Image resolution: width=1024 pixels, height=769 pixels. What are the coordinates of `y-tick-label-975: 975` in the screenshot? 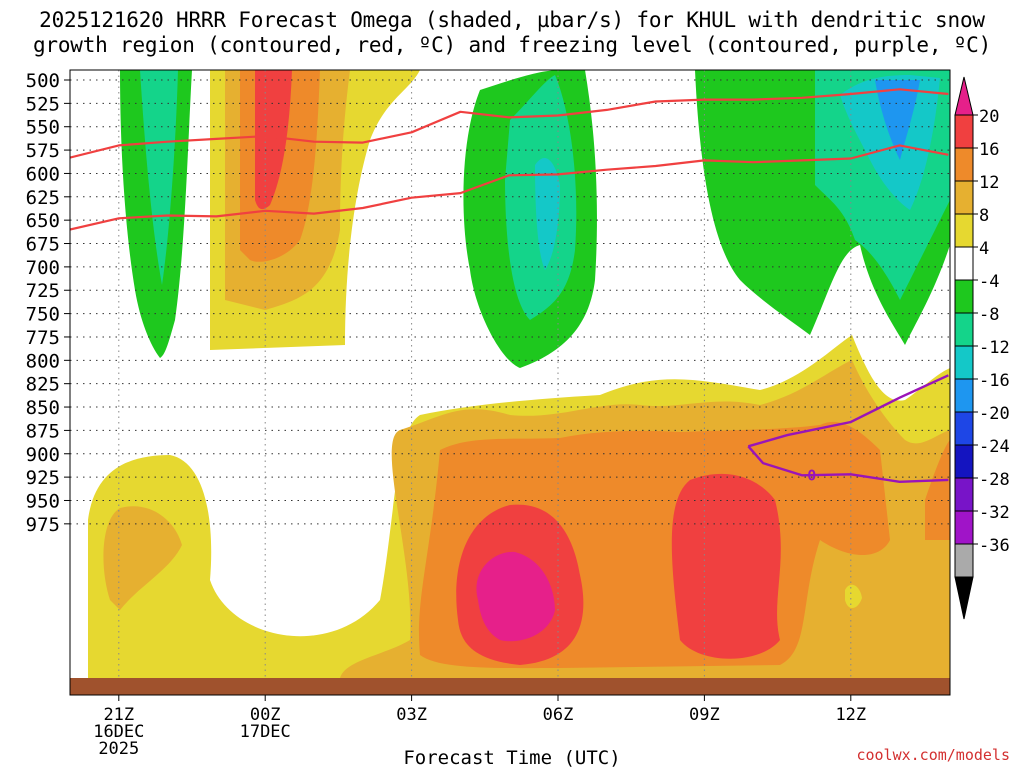 It's located at (43, 525).